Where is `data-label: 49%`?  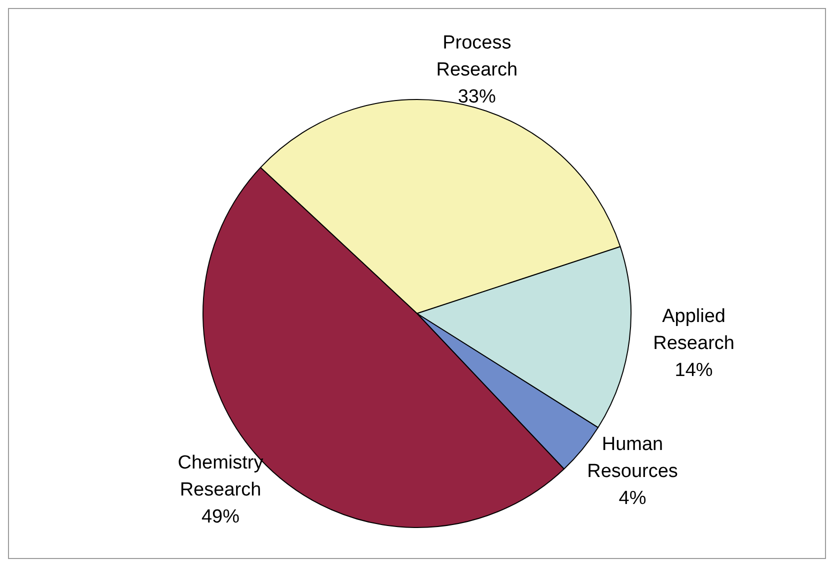
data-label: 49% is located at coordinates (220, 517).